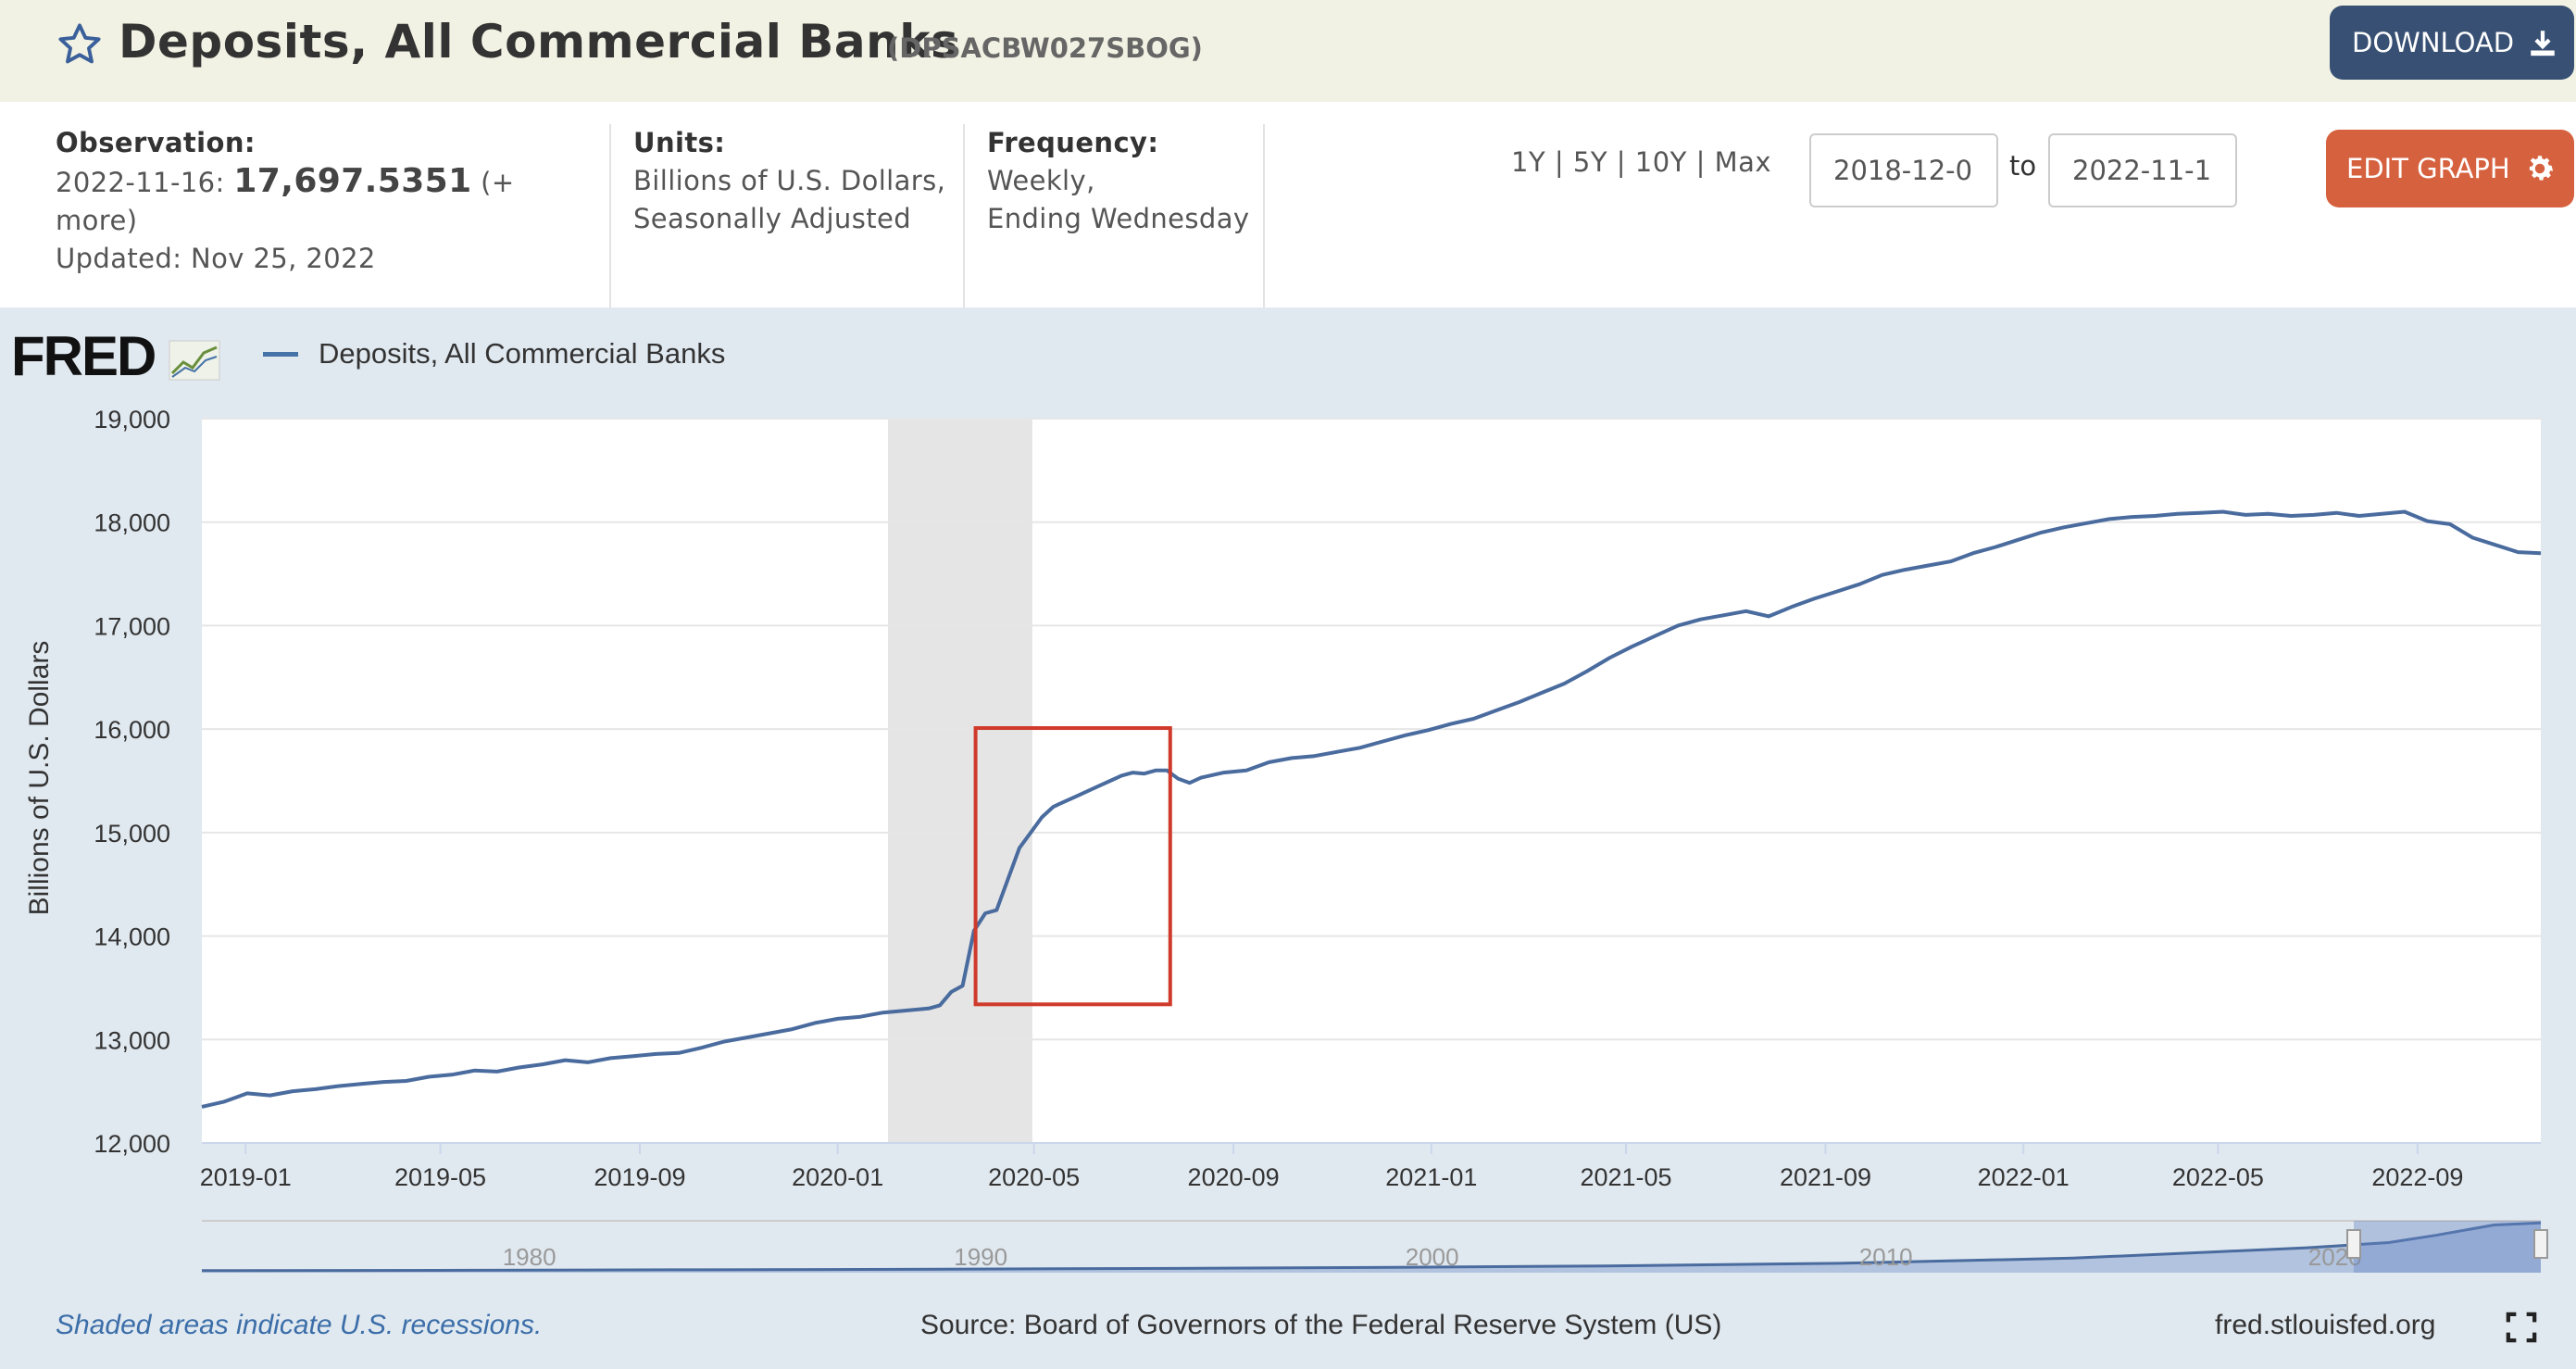  Describe the element at coordinates (80, 45) in the screenshot. I see `star-icon` at that location.